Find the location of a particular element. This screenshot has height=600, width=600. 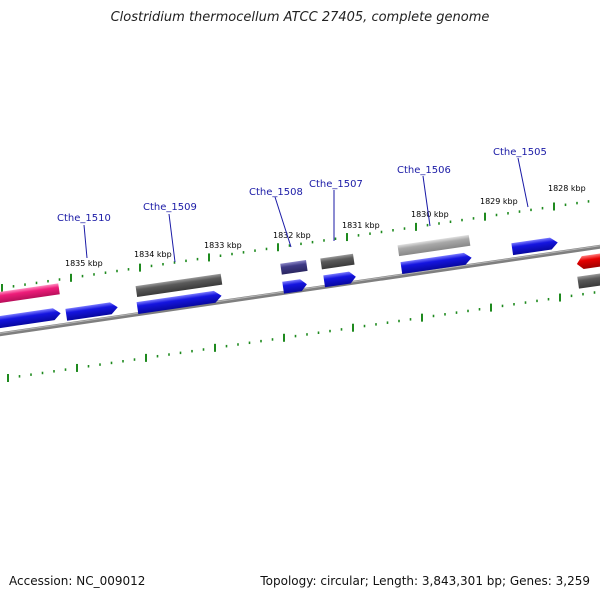

gene-label: Cthe_1507 is located at coordinates (336, 184).